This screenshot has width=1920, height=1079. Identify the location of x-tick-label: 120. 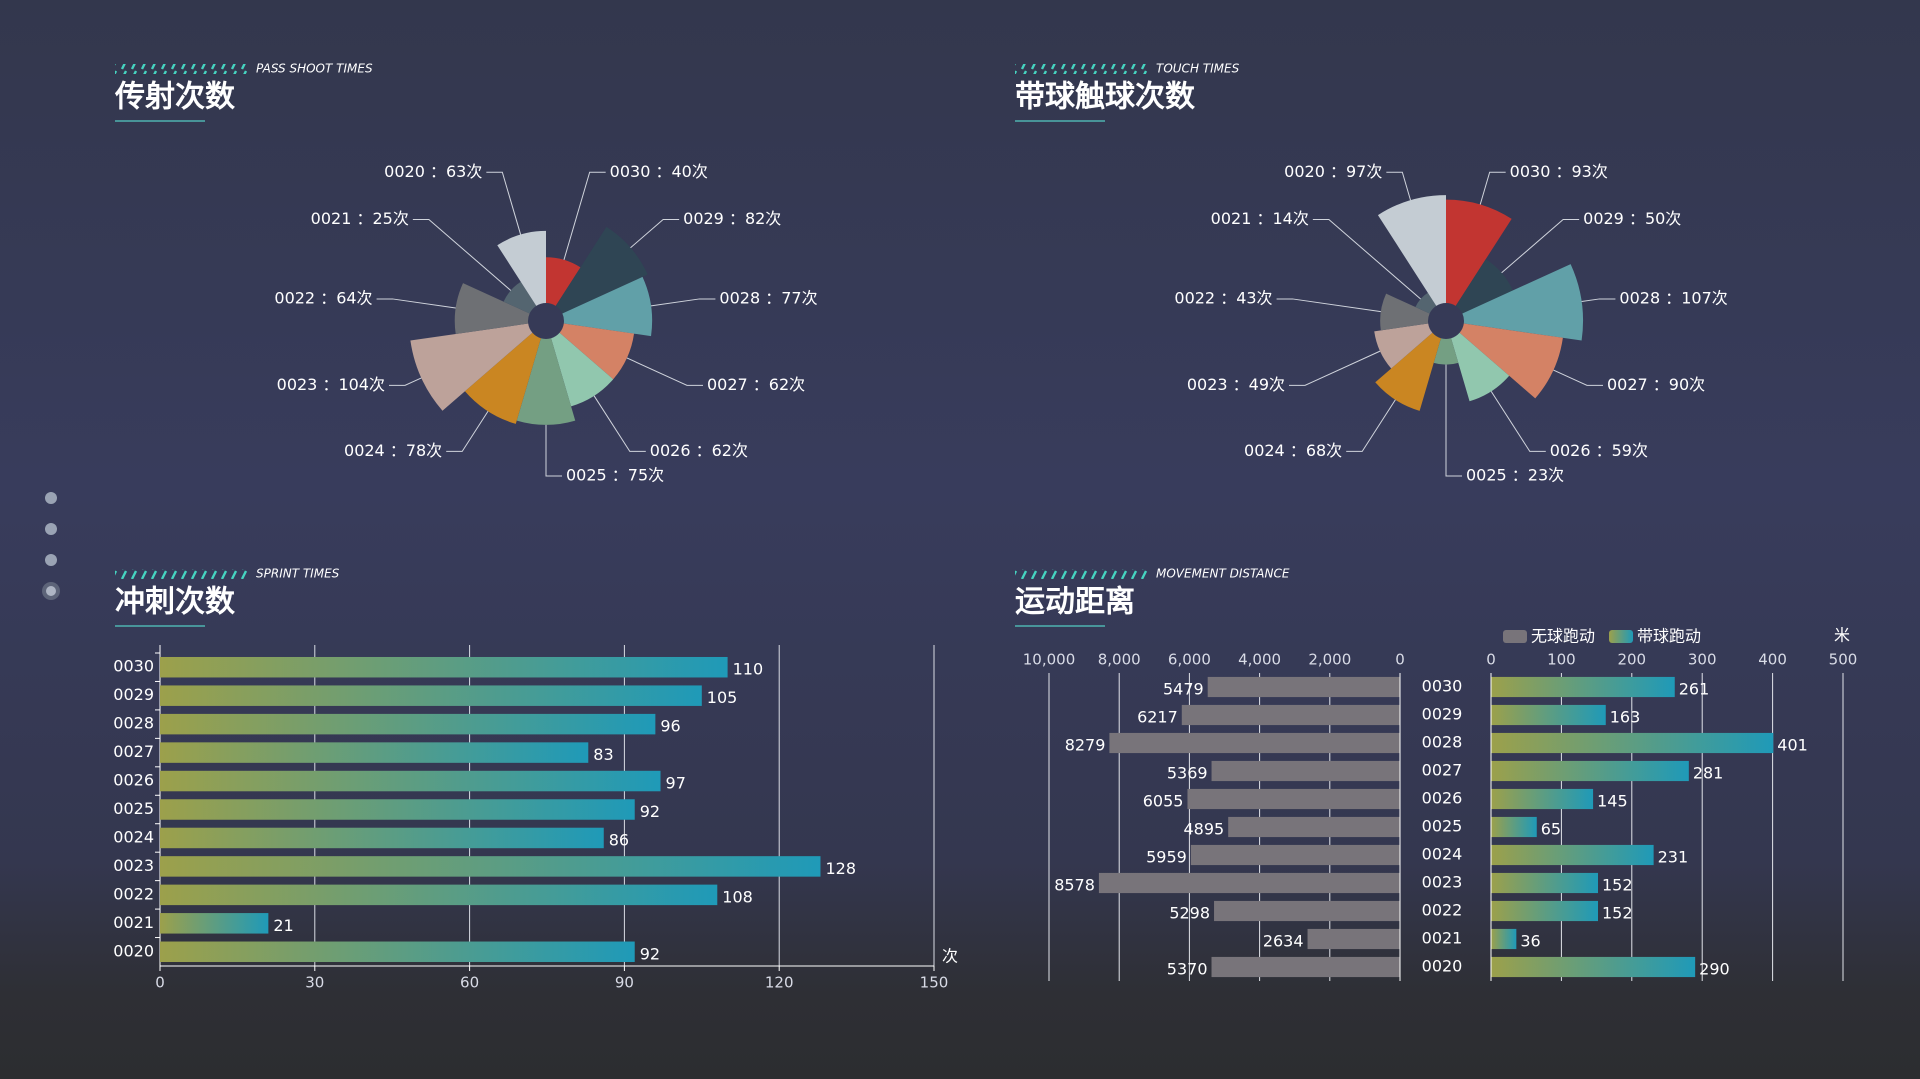
(779, 983).